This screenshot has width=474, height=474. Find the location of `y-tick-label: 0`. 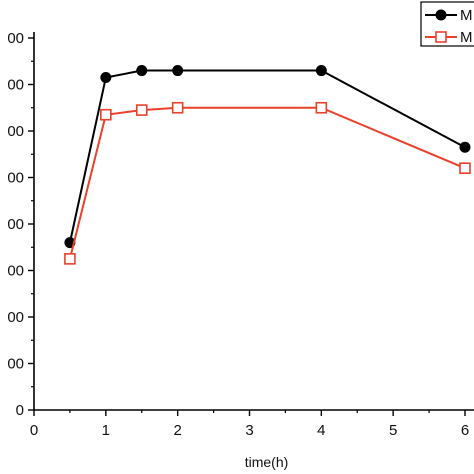

y-tick-label: 0 is located at coordinates (20, 410).